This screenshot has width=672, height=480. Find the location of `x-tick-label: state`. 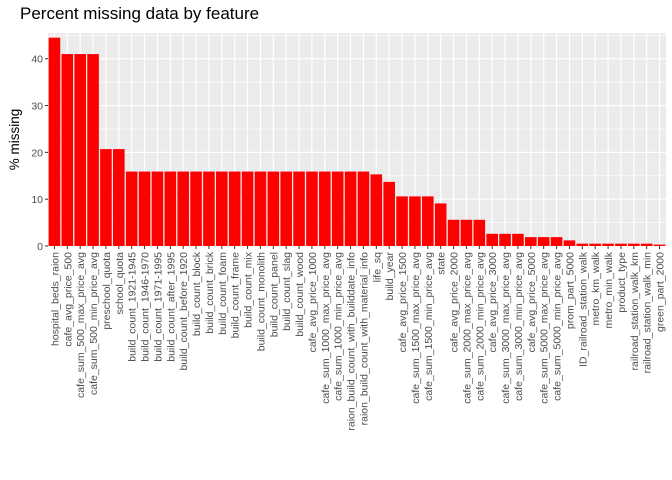

x-tick-label: state is located at coordinates (442, 263).